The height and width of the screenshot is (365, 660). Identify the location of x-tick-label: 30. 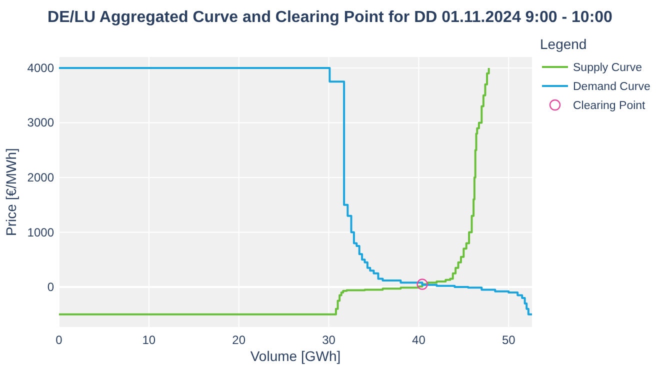
(329, 340).